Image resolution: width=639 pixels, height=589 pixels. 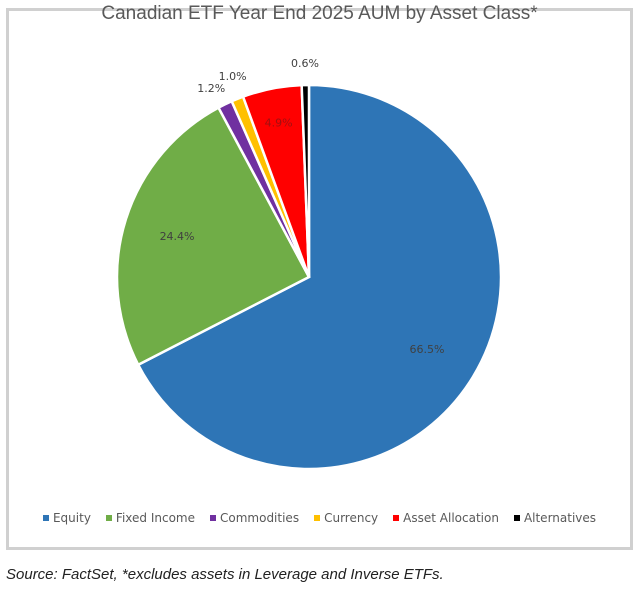 I want to click on legend-item: Commodities, so click(x=254, y=518).